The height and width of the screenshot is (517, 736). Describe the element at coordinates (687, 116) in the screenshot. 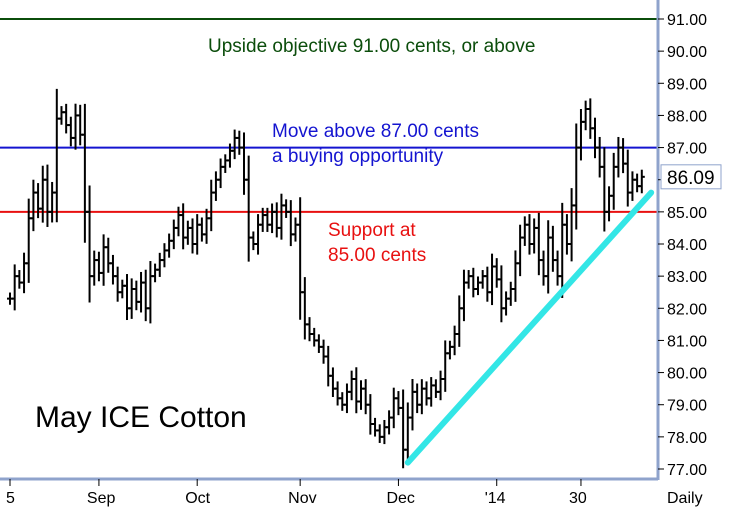

I see `y-tick-label: 88.00` at that location.